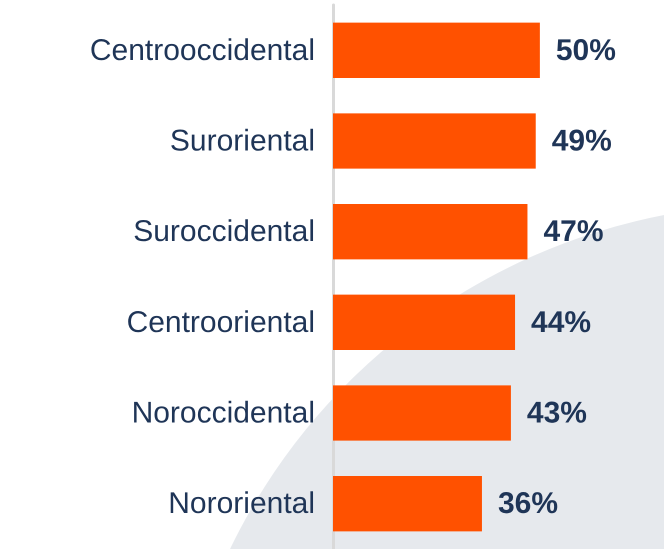  What do you see at coordinates (561, 322) in the screenshot?
I see `data-label: 44%` at bounding box center [561, 322].